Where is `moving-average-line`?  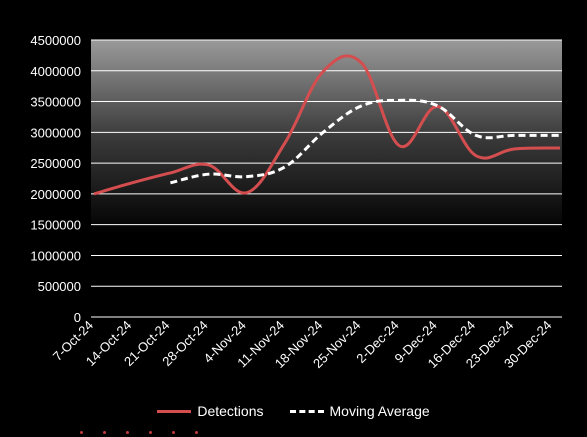 moving-average-line is located at coordinates (365, 141).